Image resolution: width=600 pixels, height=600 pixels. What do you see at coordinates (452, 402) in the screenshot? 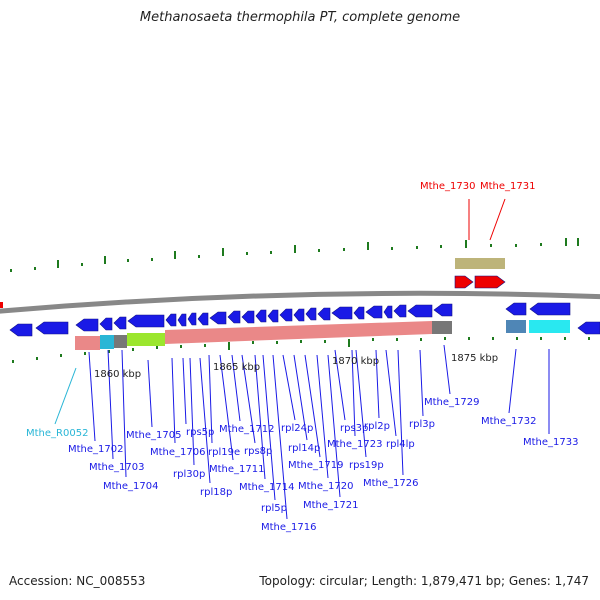
I see `gene-label: Mthe_1729` at bounding box center [452, 402].